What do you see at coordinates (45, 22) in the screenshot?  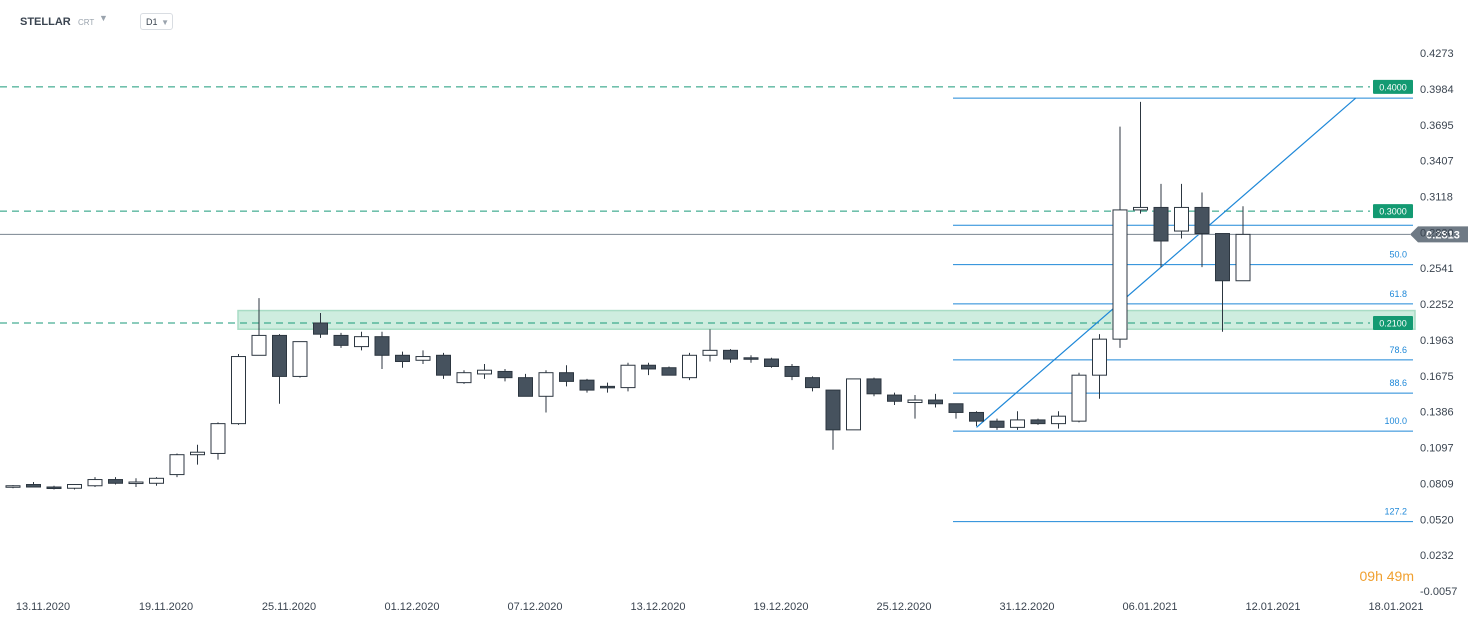 I see `symbol-name: STELLAR` at bounding box center [45, 22].